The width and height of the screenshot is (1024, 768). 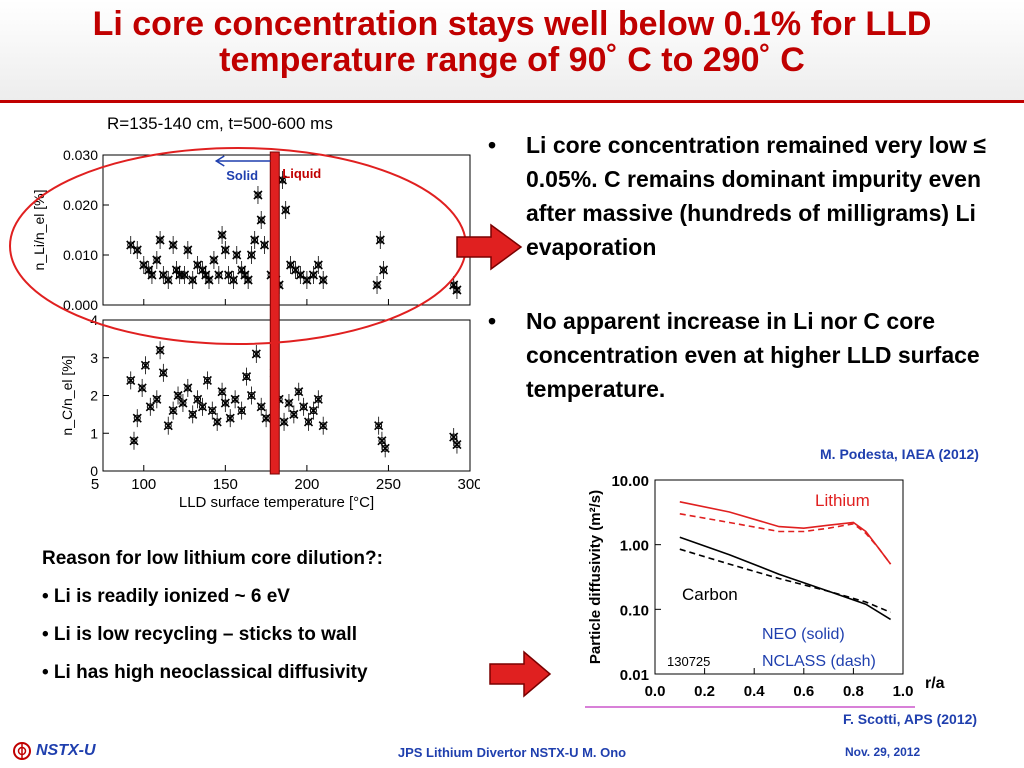 What do you see at coordinates (276, 502) in the screenshot?
I see `x-axis-label: LLD surface temperature [°C]` at bounding box center [276, 502].